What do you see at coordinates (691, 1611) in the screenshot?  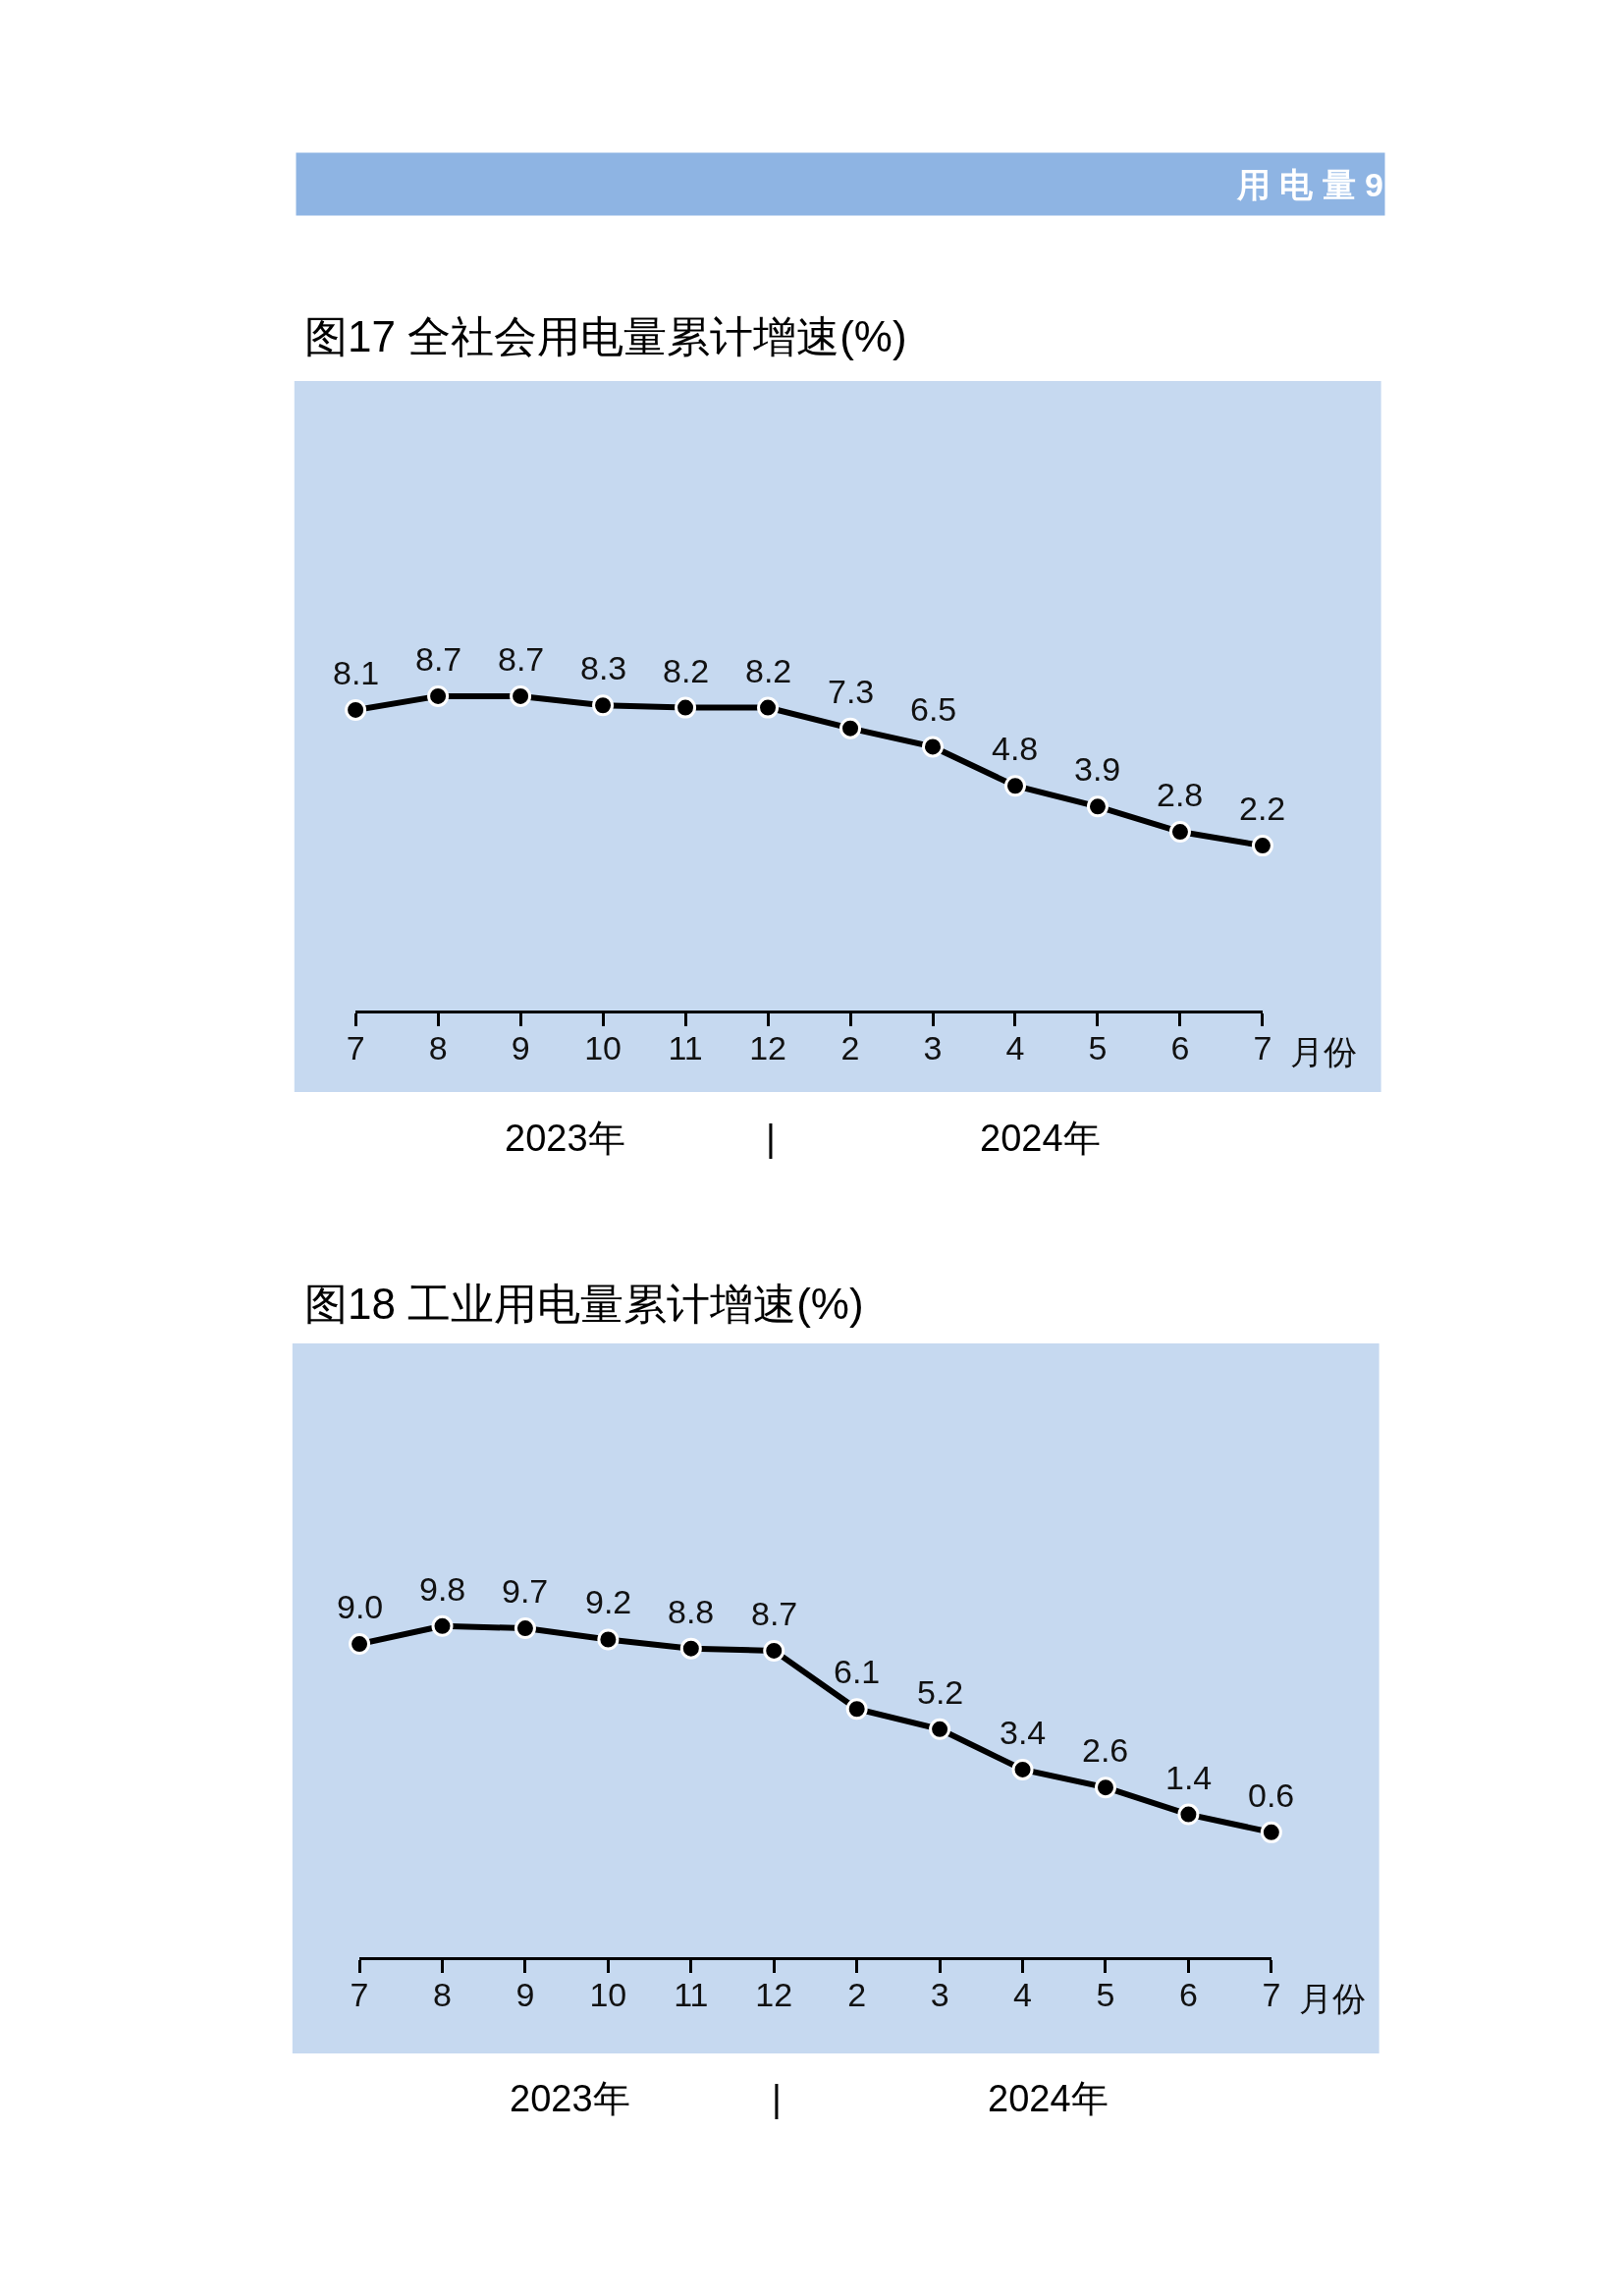 I see `data-label: 8.8` at bounding box center [691, 1611].